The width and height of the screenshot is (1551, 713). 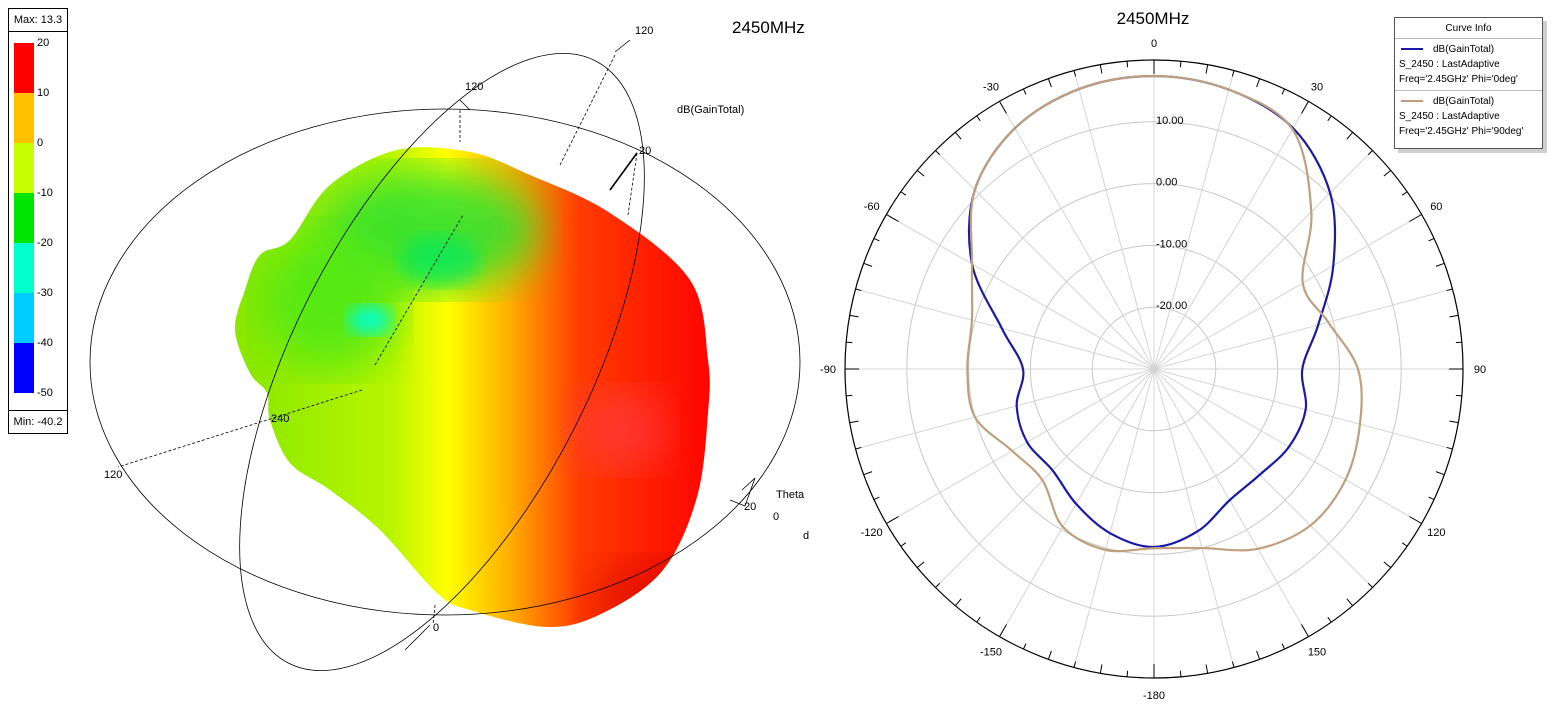 What do you see at coordinates (43, 93) in the screenshot?
I see `color-tick-label: 10` at bounding box center [43, 93].